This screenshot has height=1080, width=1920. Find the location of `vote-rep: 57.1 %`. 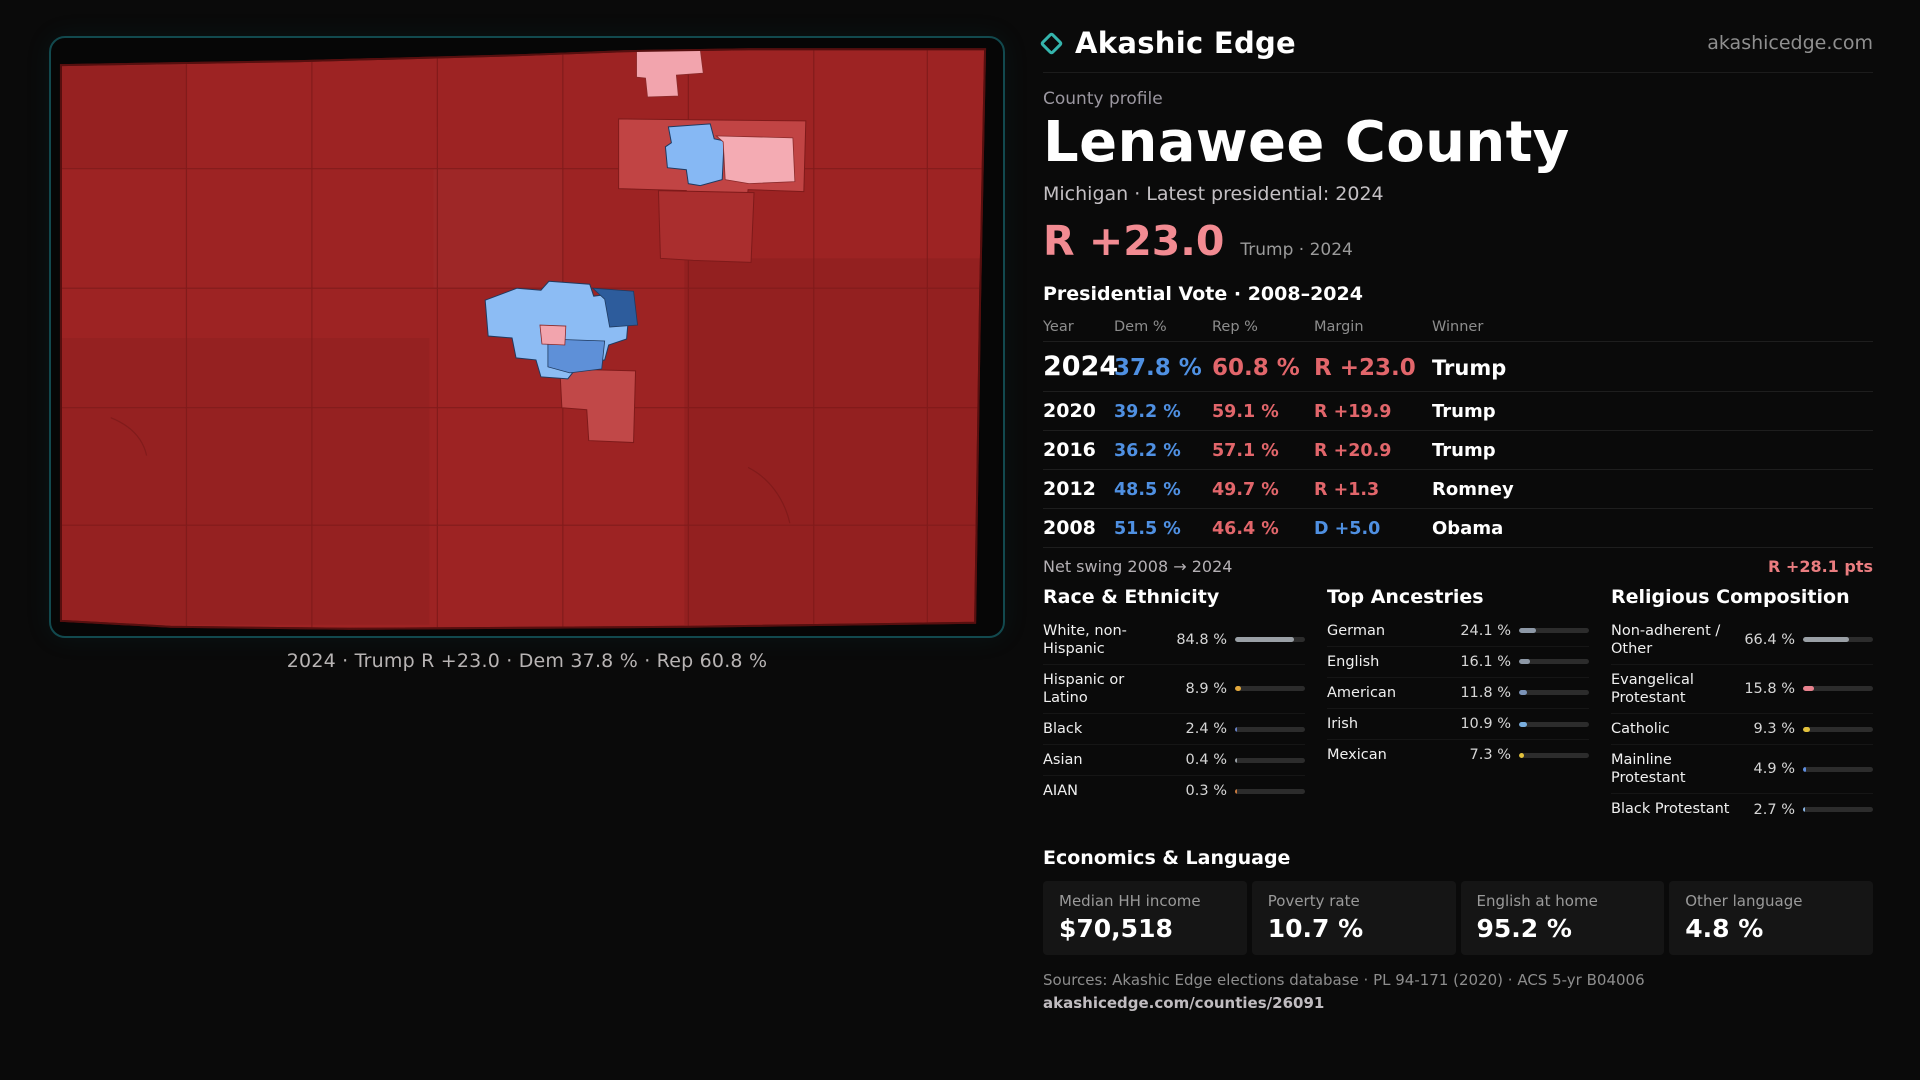

vote-rep: 57.1 % is located at coordinates (1245, 450).